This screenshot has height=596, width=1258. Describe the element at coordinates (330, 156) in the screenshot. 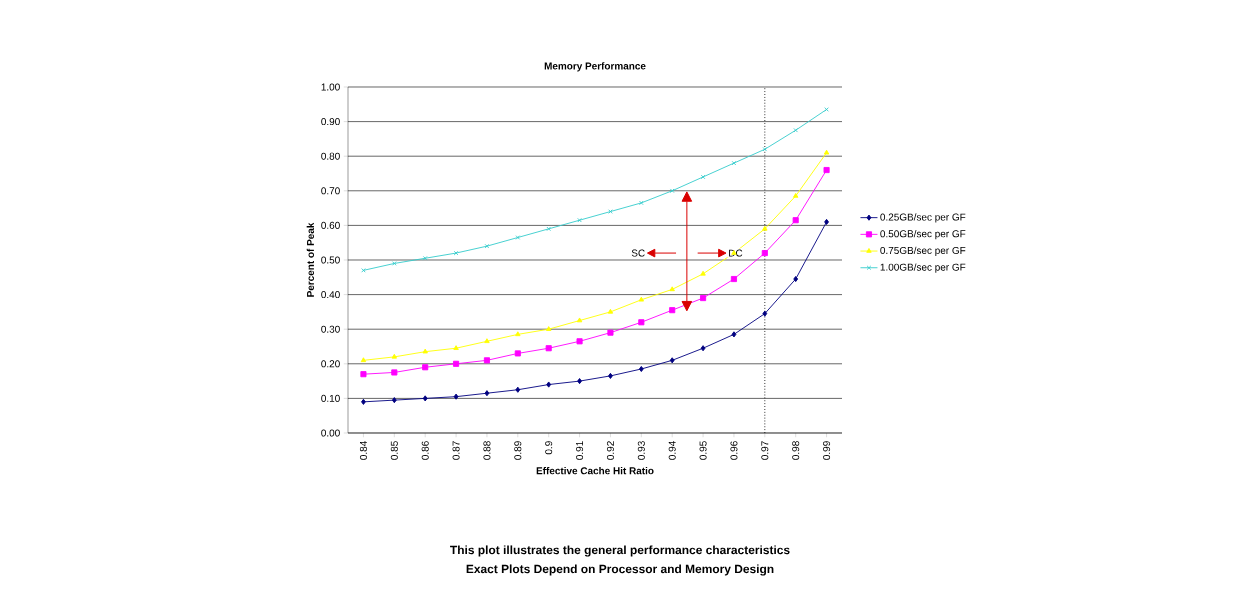

I see `y-tick-label: 0.80` at that location.